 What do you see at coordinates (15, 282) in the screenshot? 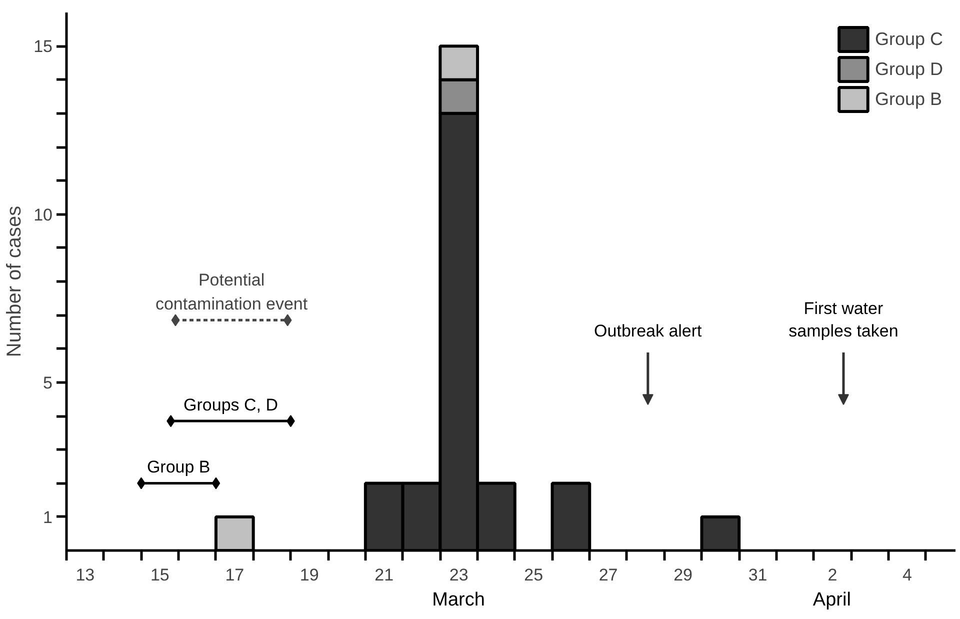
I see `y-axis-title: Number of cases` at bounding box center [15, 282].